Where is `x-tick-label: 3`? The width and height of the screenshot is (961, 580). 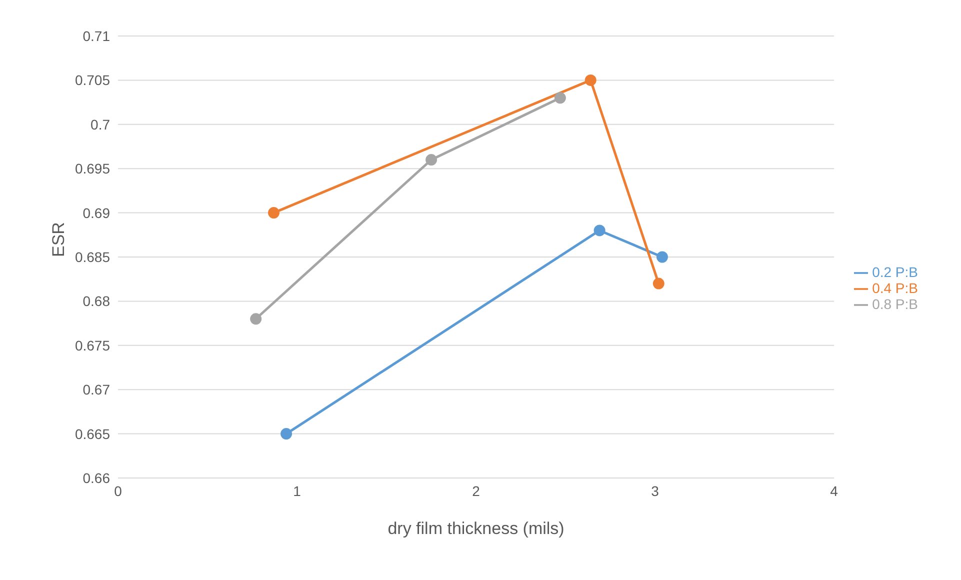
x-tick-label: 3 is located at coordinates (655, 490).